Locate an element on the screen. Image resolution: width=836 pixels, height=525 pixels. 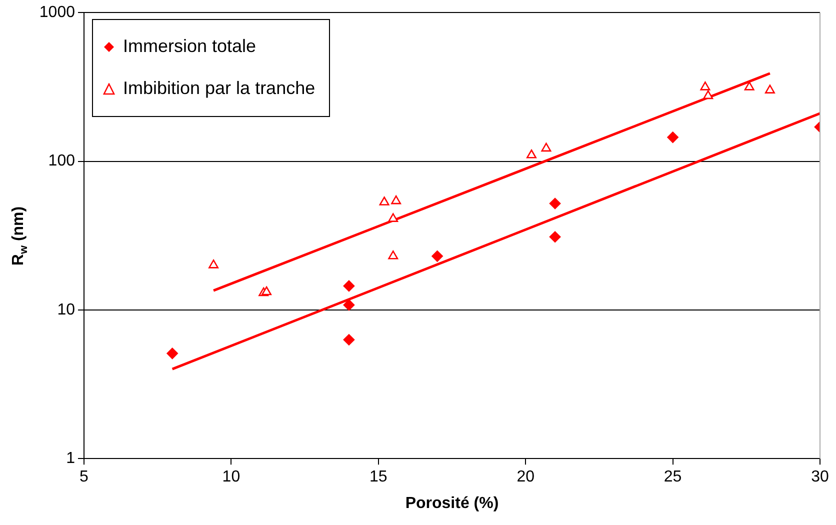
y-tick-label: 100 is located at coordinates (62, 161).